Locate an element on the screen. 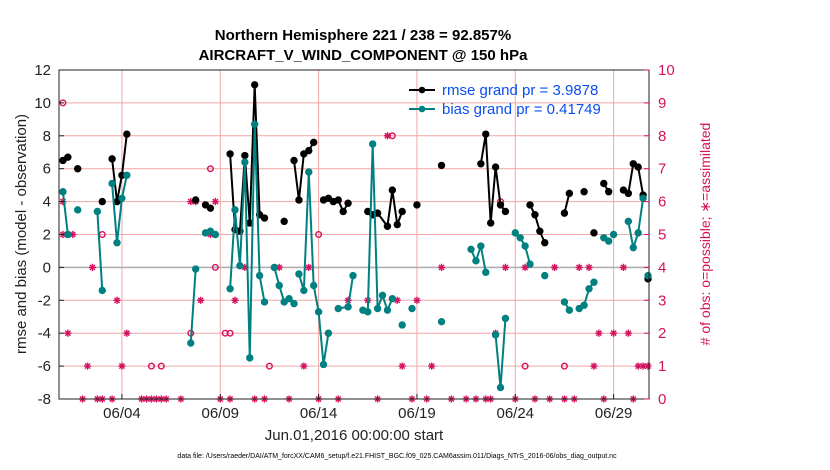  y-tick-label: -4 is located at coordinates (44, 333).